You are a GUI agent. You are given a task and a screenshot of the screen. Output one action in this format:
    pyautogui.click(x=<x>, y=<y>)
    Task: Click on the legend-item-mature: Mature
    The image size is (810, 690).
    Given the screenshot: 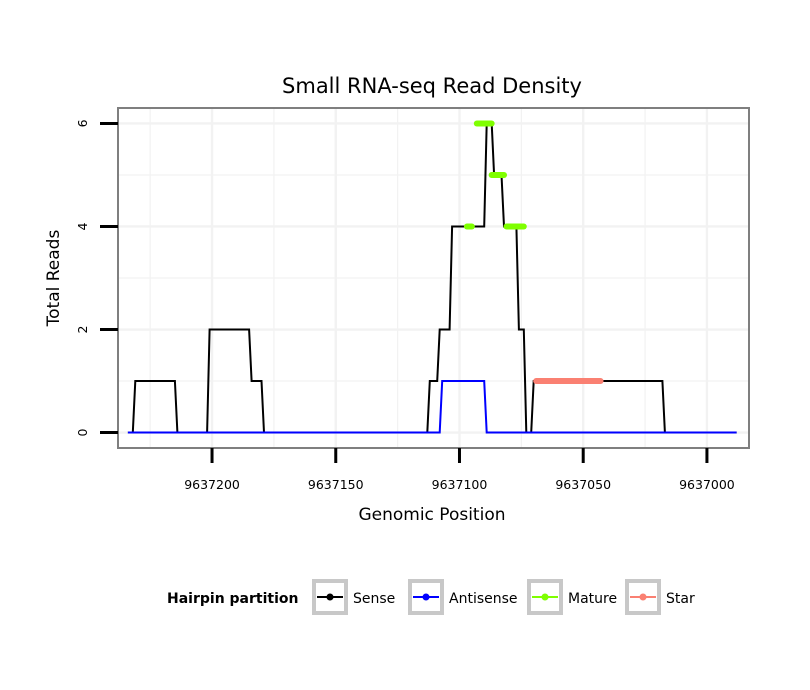 What is the action you would take?
    pyautogui.click(x=572, y=597)
    